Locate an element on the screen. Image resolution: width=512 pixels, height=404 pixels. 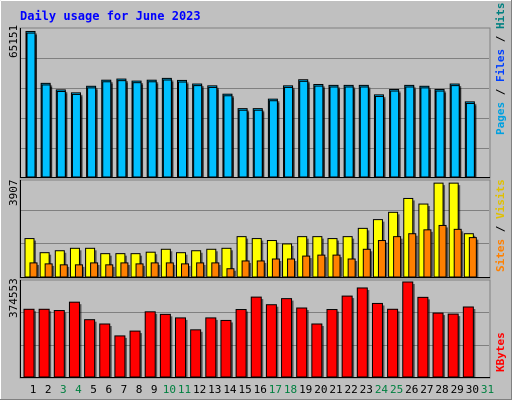
x-tick-label: 13 is located at coordinates (214, 389).